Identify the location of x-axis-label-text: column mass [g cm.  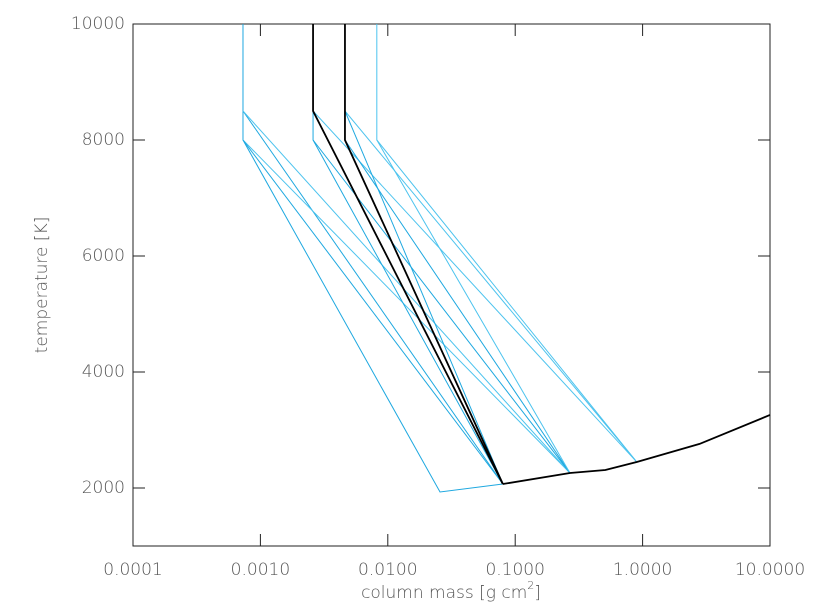
(444, 593).